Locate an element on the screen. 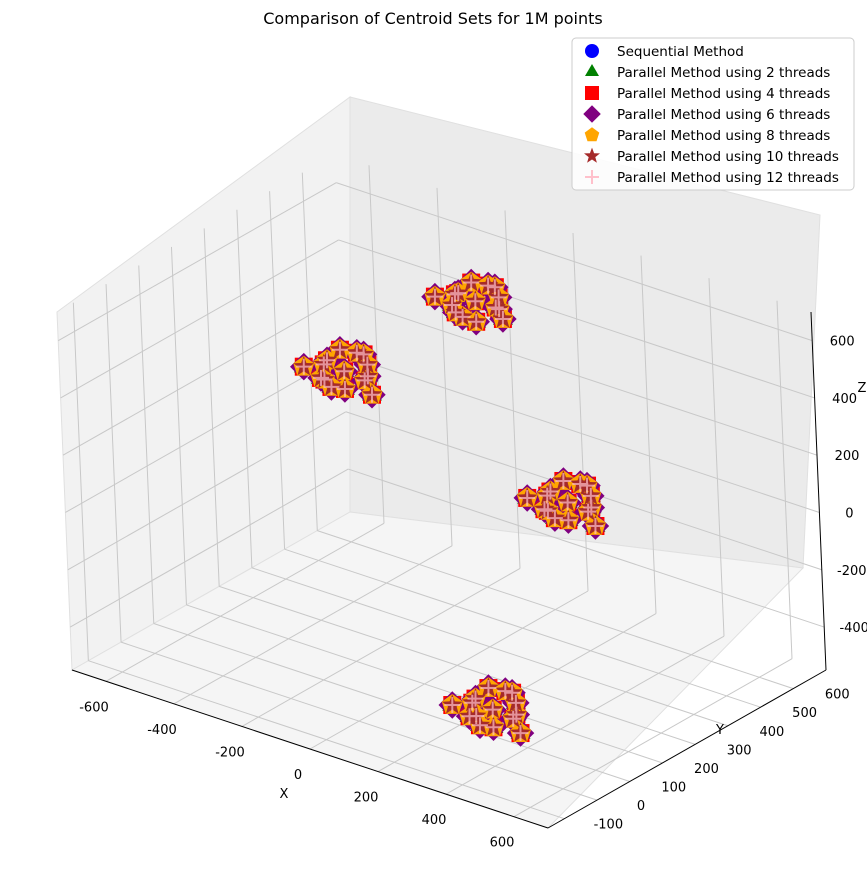 The height and width of the screenshot is (890, 867). legend-box is located at coordinates (713, 114).